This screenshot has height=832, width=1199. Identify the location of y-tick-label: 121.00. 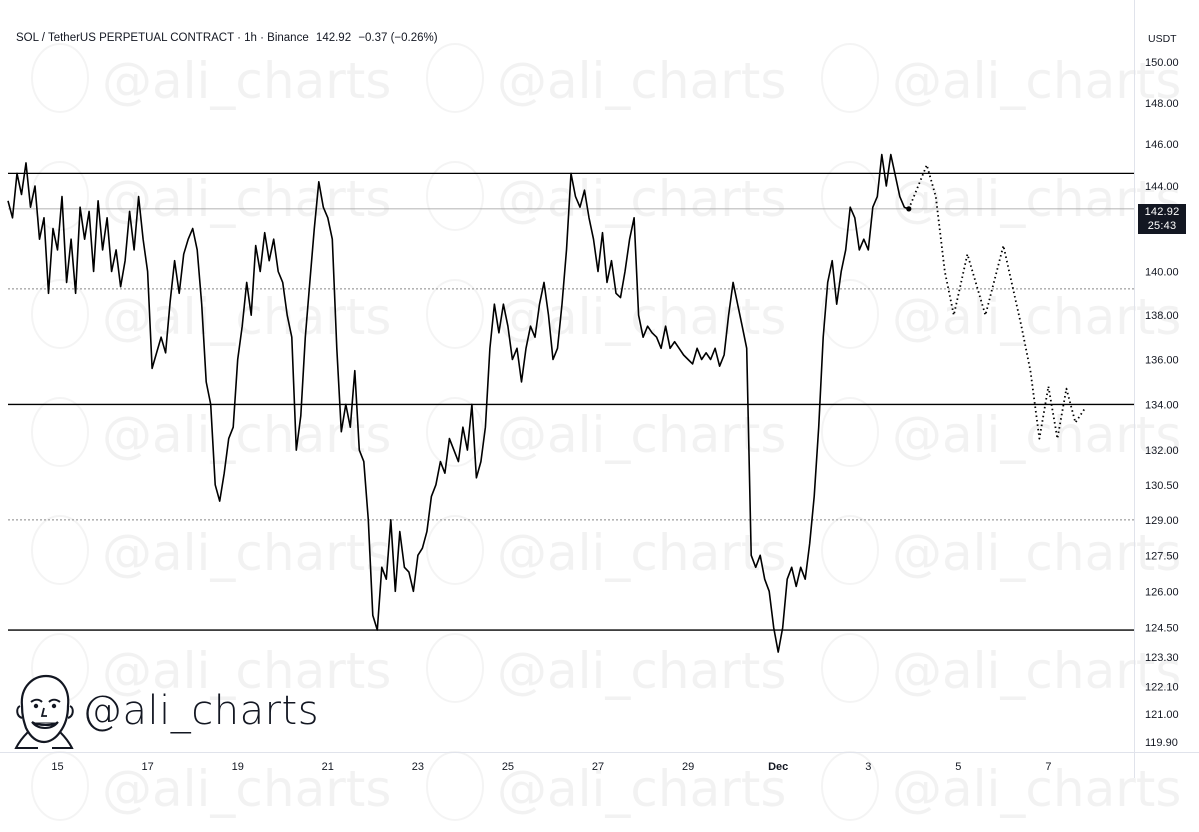
(1162, 715).